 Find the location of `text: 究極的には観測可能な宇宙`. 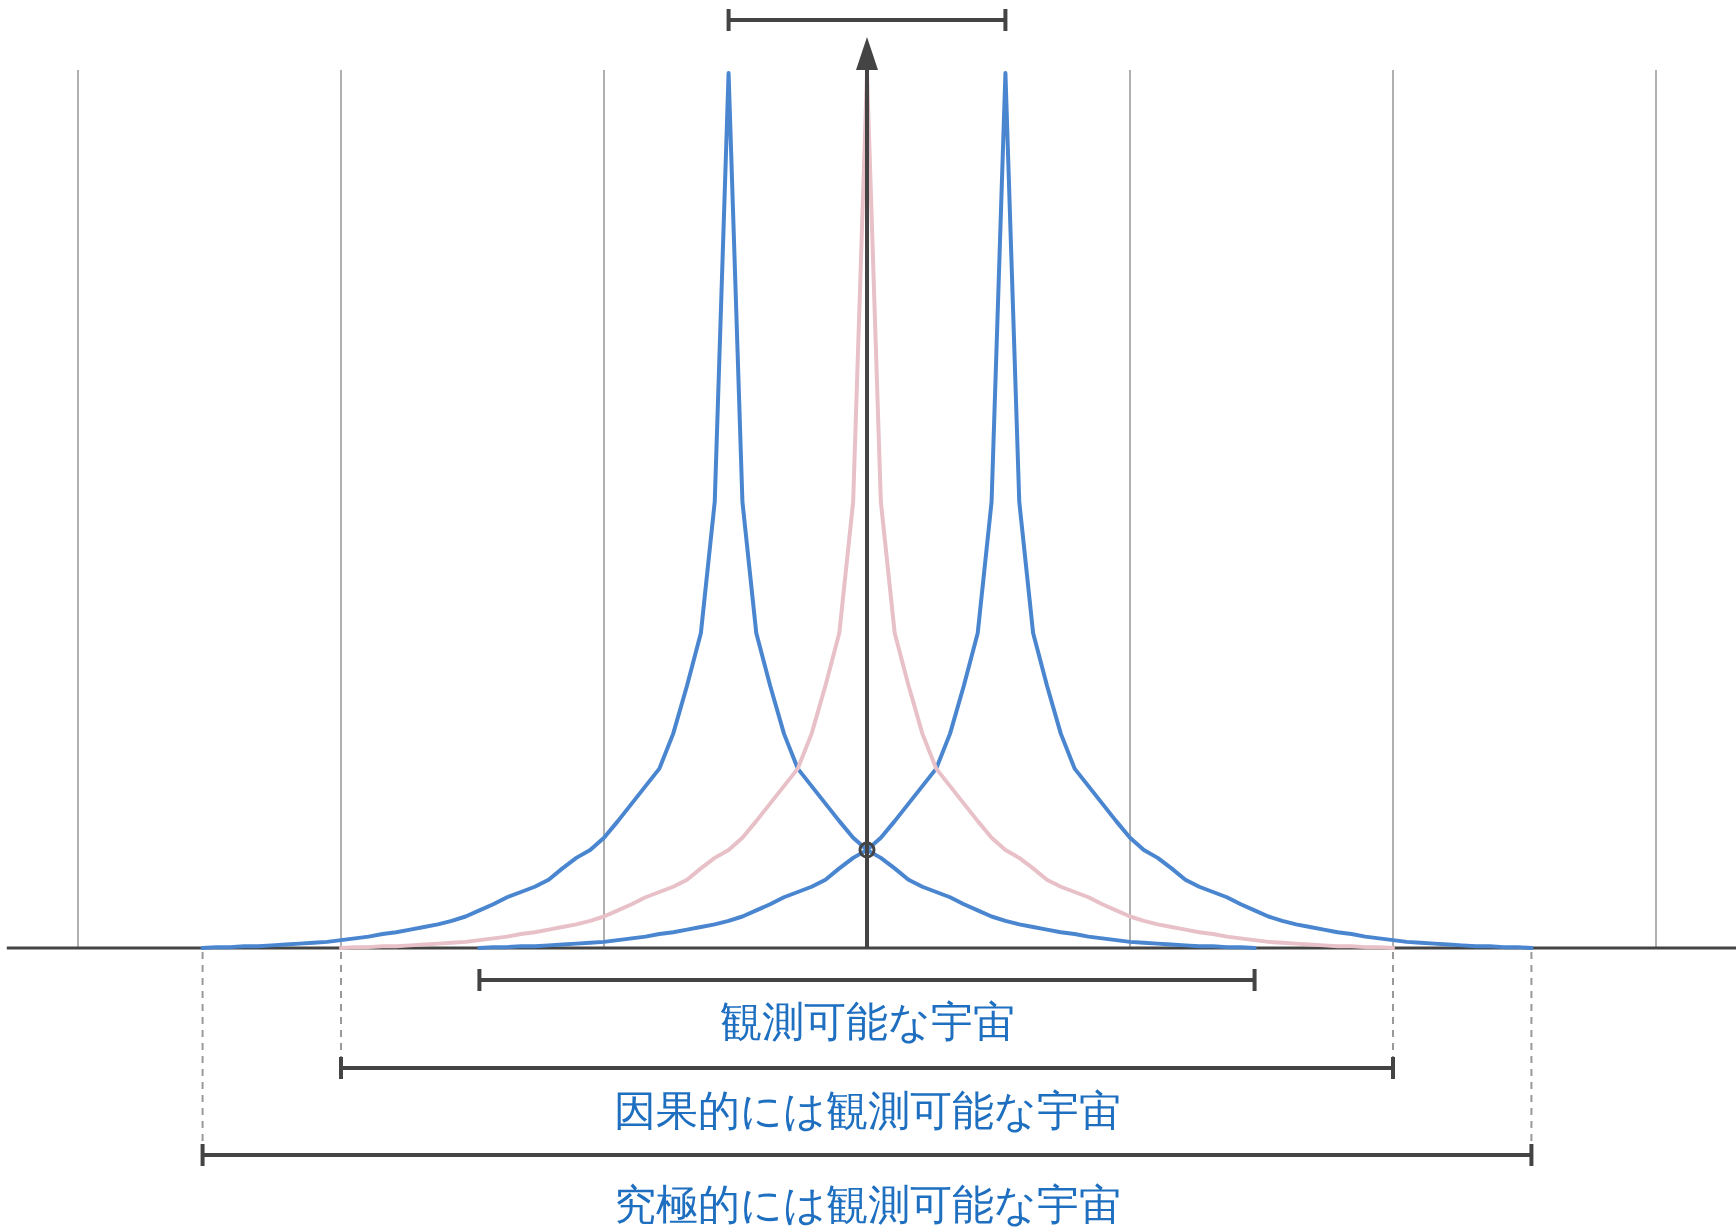

text: 究極的には観測可能な宇宙 is located at coordinates (867, 1204).